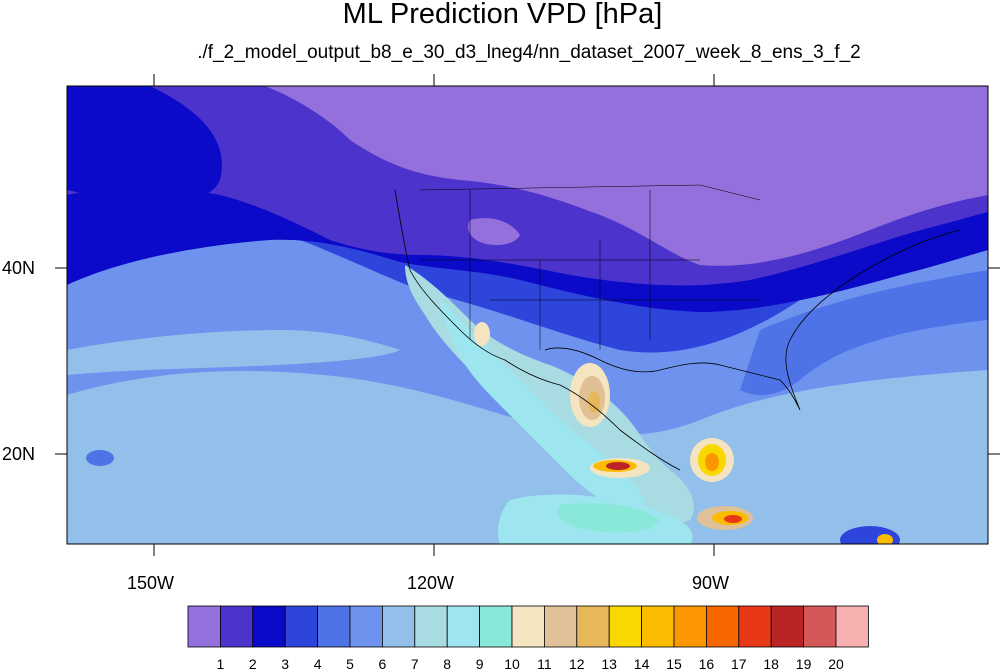 This screenshot has width=1005, height=672. Describe the element at coordinates (512, 664) in the screenshot. I see `colorbar-label: 10` at that location.